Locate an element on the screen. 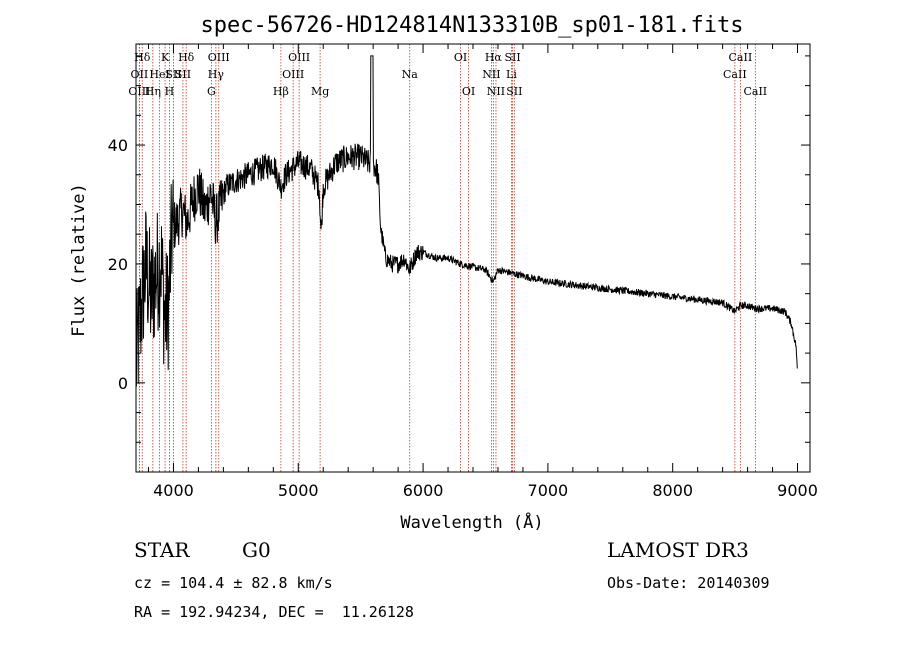 The width and height of the screenshot is (900, 649). x-axis-label: Wavelength (Å) is located at coordinates (471, 522).